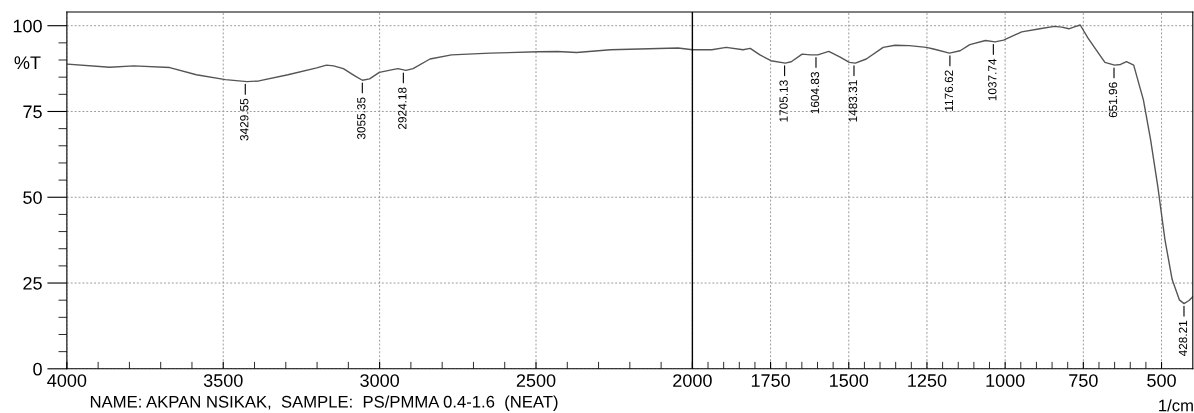  What do you see at coordinates (1083, 380) in the screenshot?
I see `x-tick-label: 750` at bounding box center [1083, 380].